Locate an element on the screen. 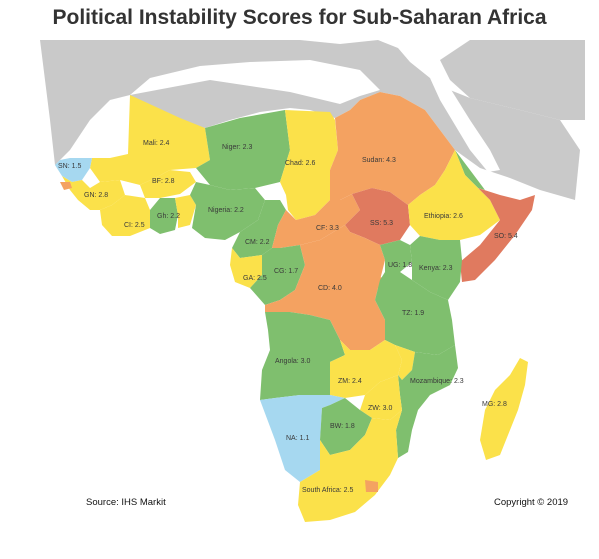  label-southafrica: South Africa: 2.5 is located at coordinates (327, 490).